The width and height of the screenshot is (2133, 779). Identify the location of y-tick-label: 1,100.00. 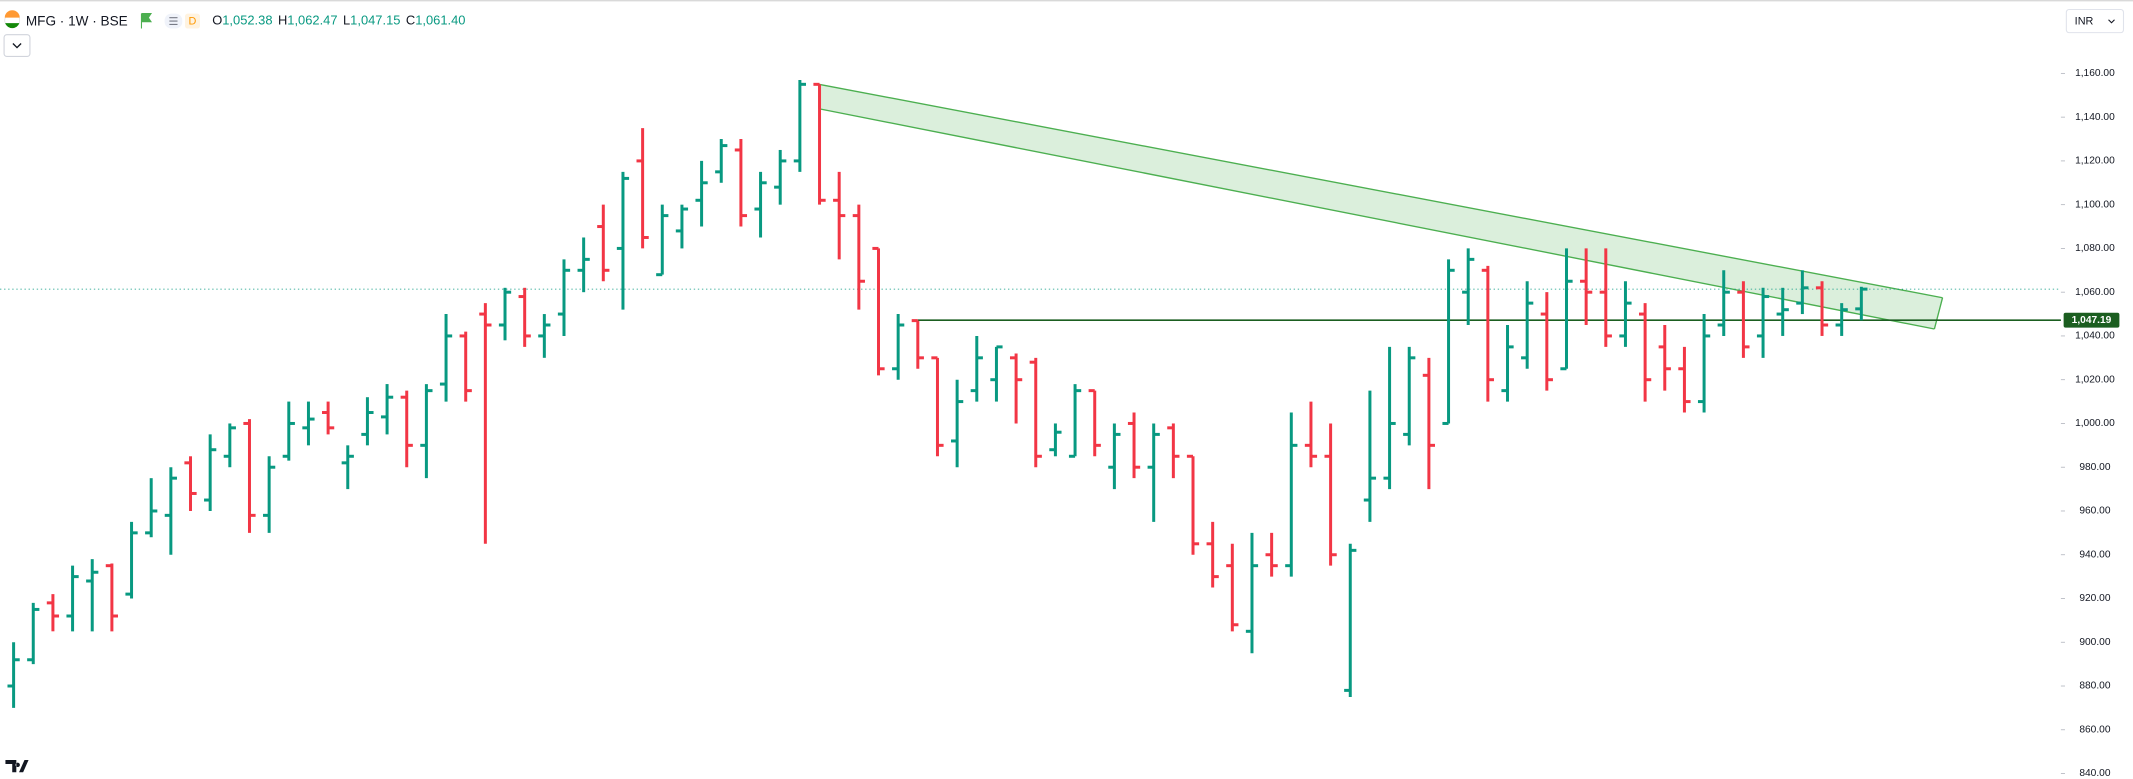
(2095, 204).